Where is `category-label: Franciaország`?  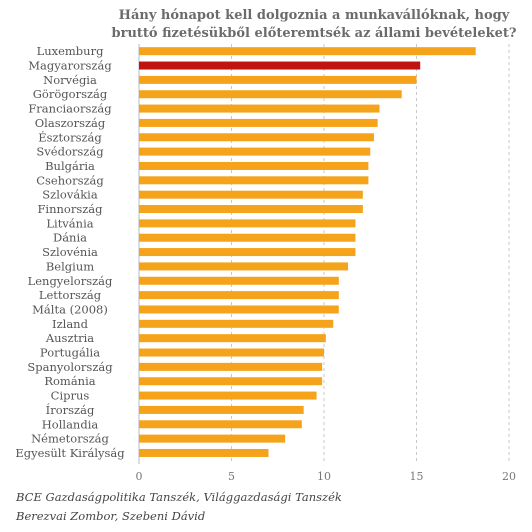
category-label: Franciaország is located at coordinates (70, 109).